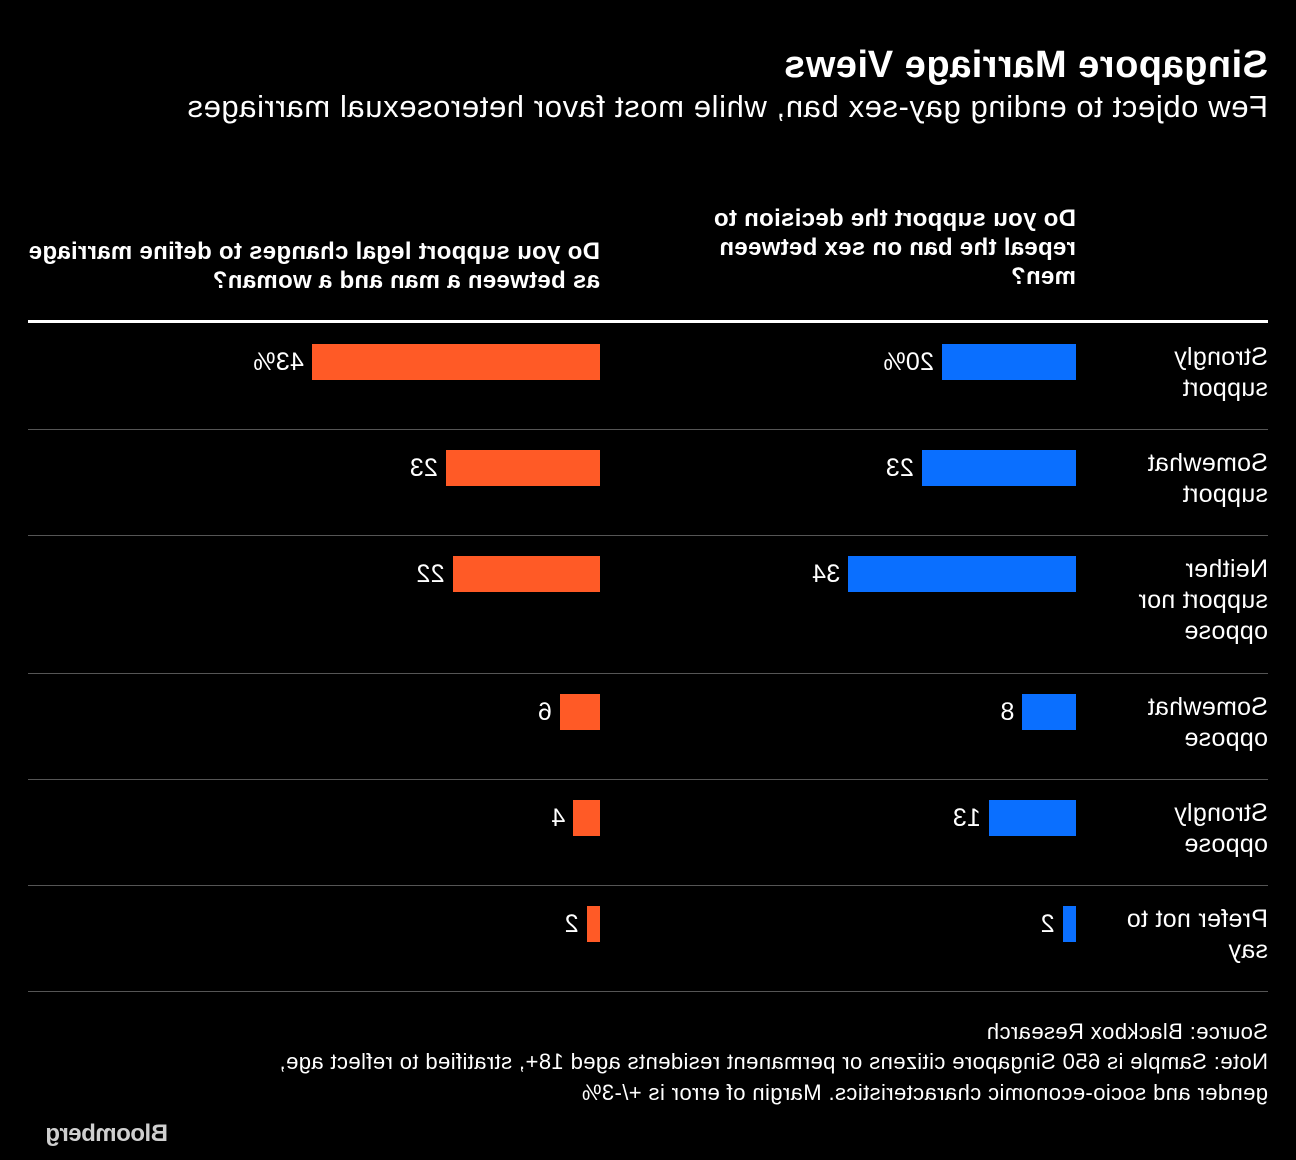  I want to click on header-divider, so click(648, 321).